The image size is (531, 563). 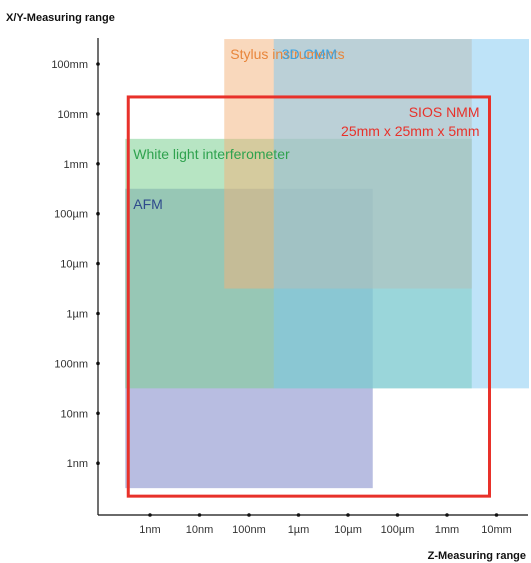 I want to click on afm-label: AFM, so click(x=148, y=204).